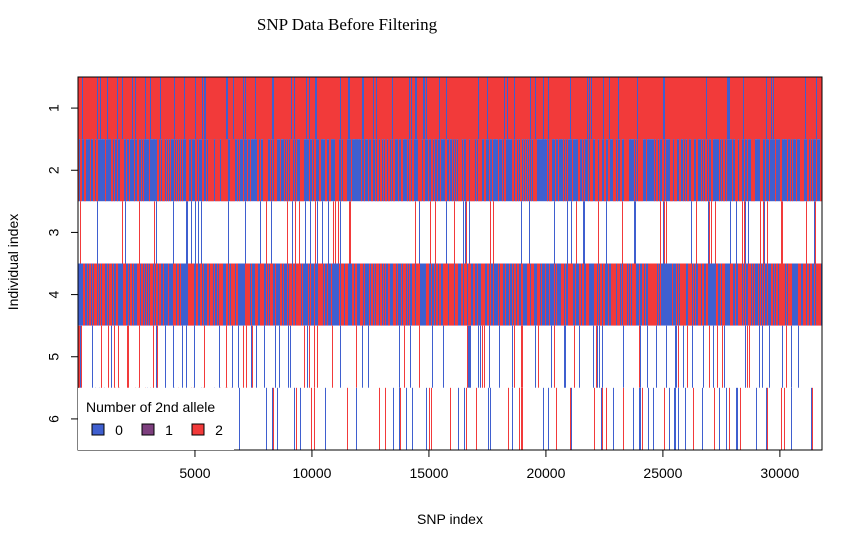  I want to click on x-axis-label: SNP index, so click(450, 519).